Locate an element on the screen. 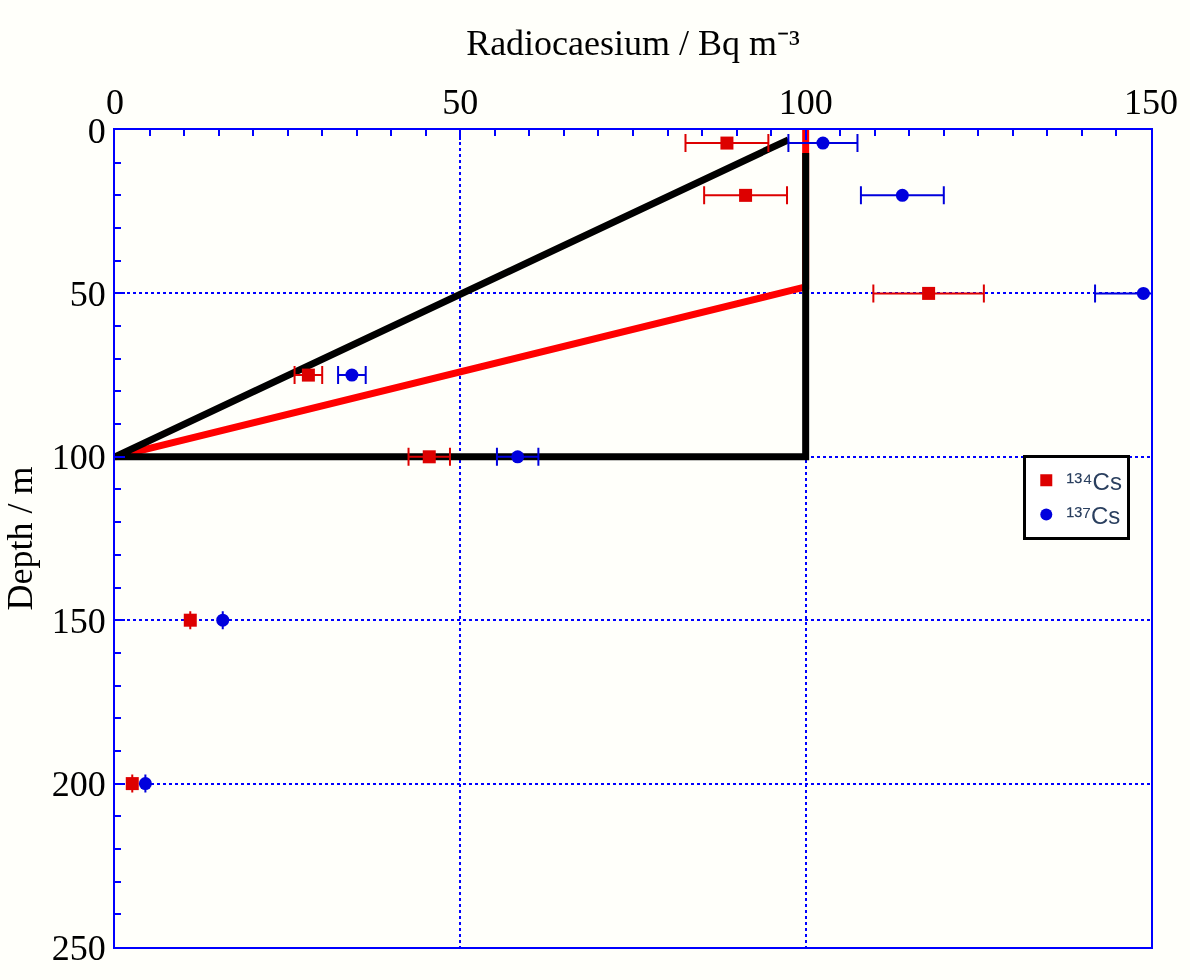 This screenshot has height=980, width=1190. y-tick-label: 150 is located at coordinates (78, 620).